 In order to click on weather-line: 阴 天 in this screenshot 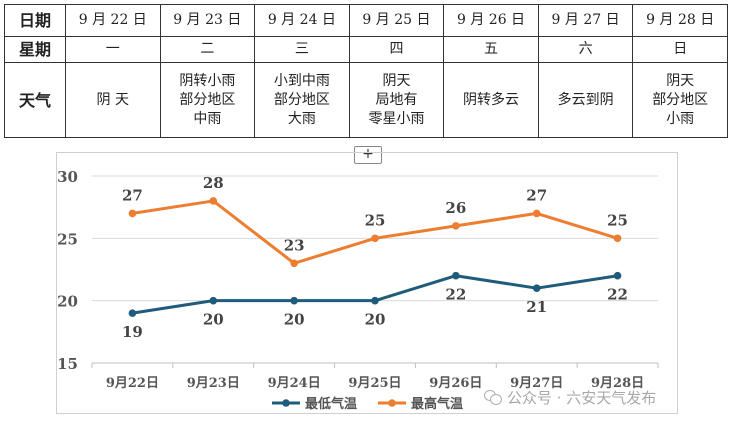, I will do `click(112, 99)`.